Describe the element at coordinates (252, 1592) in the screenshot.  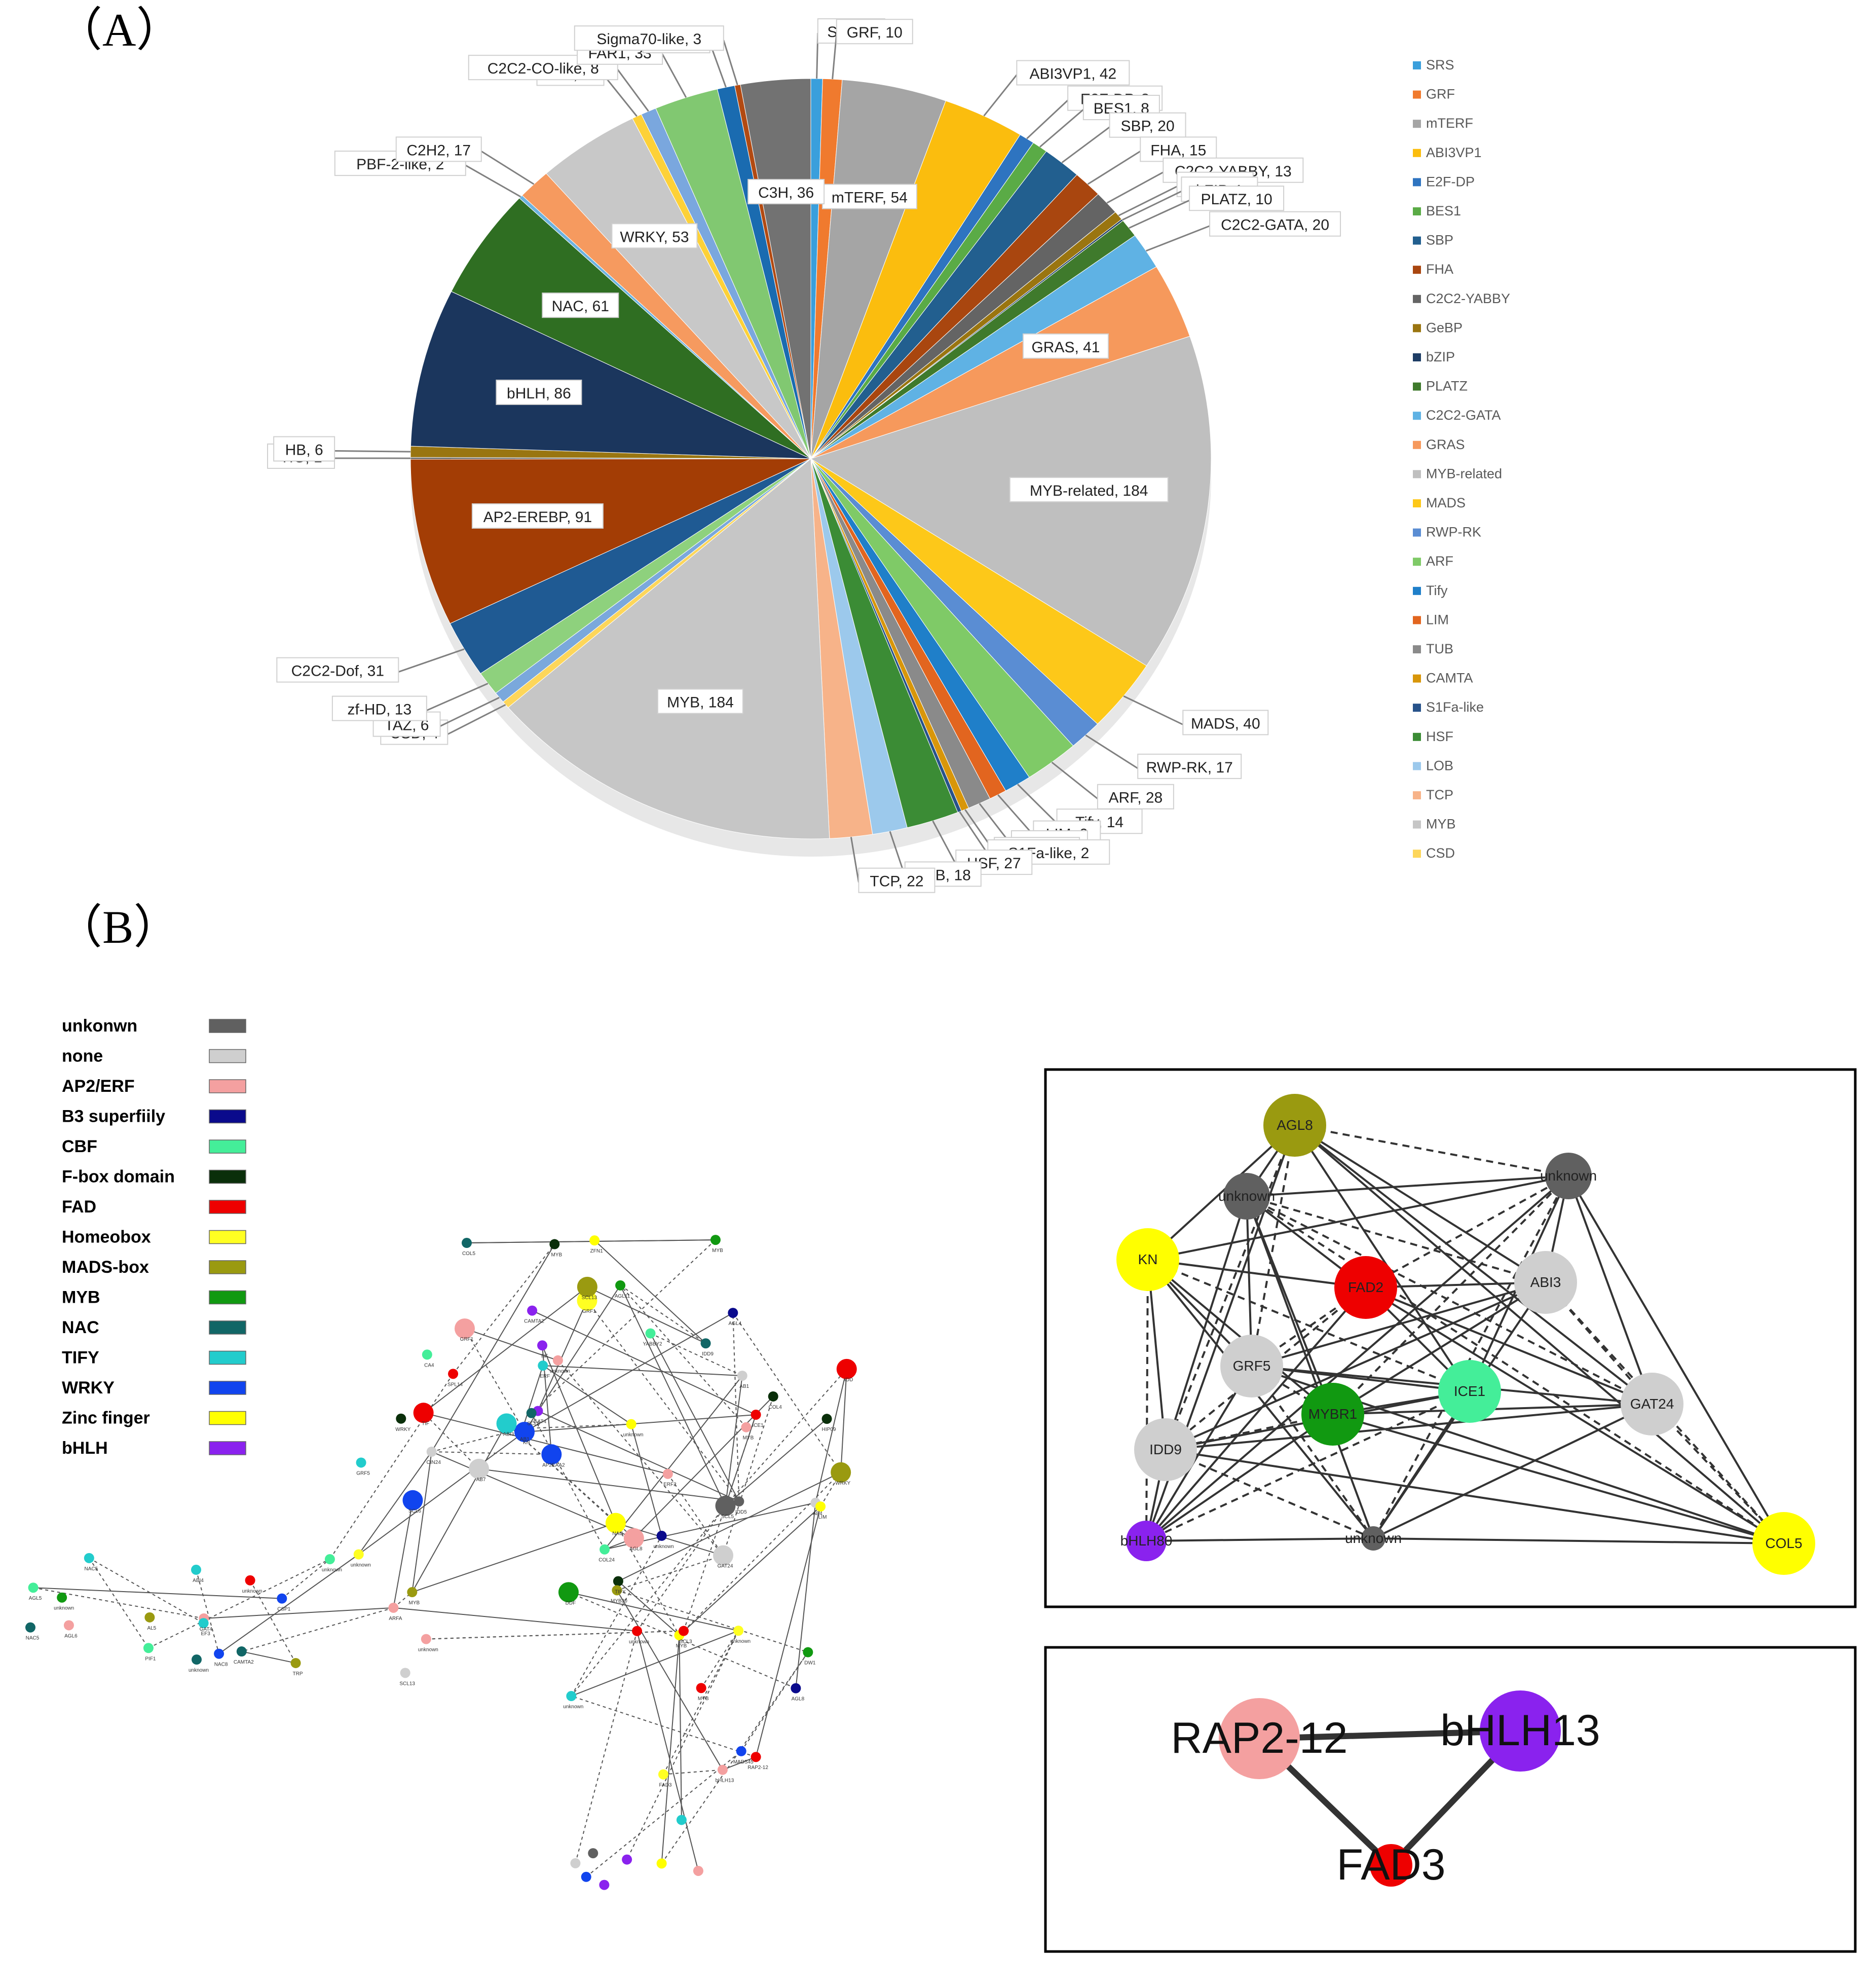
I see `net-node-label: unknown` at that location.